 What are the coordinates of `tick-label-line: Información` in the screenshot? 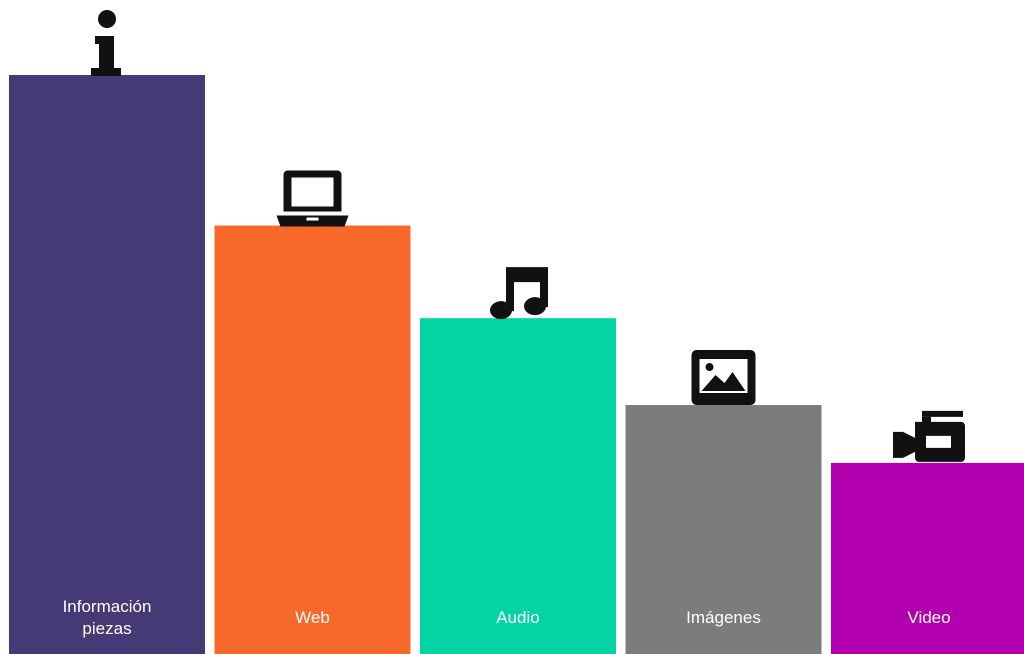 It's located at (107, 606).